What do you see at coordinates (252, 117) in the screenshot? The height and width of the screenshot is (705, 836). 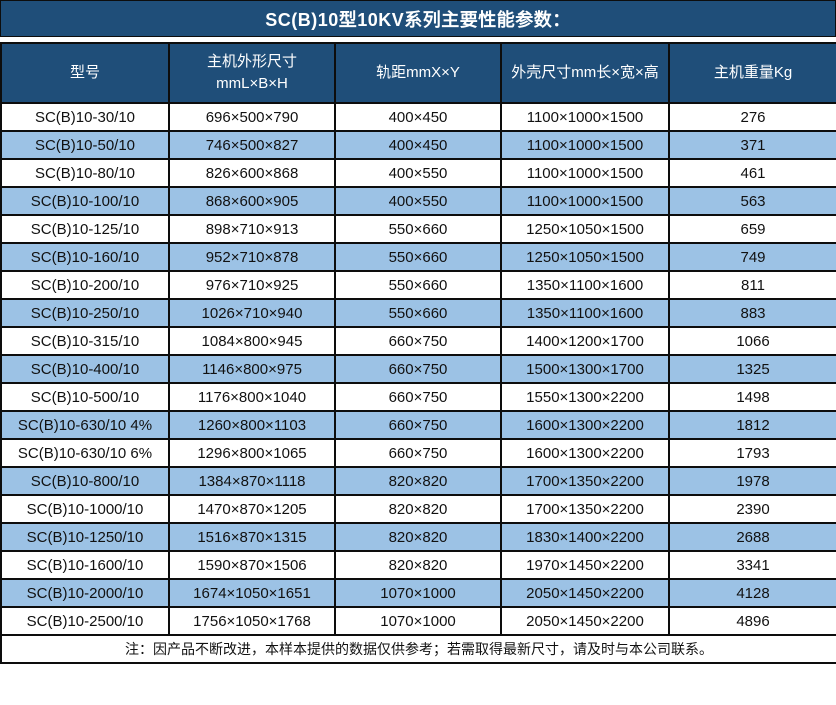 I see `cell-main-dimensions: 696×500×790` at bounding box center [252, 117].